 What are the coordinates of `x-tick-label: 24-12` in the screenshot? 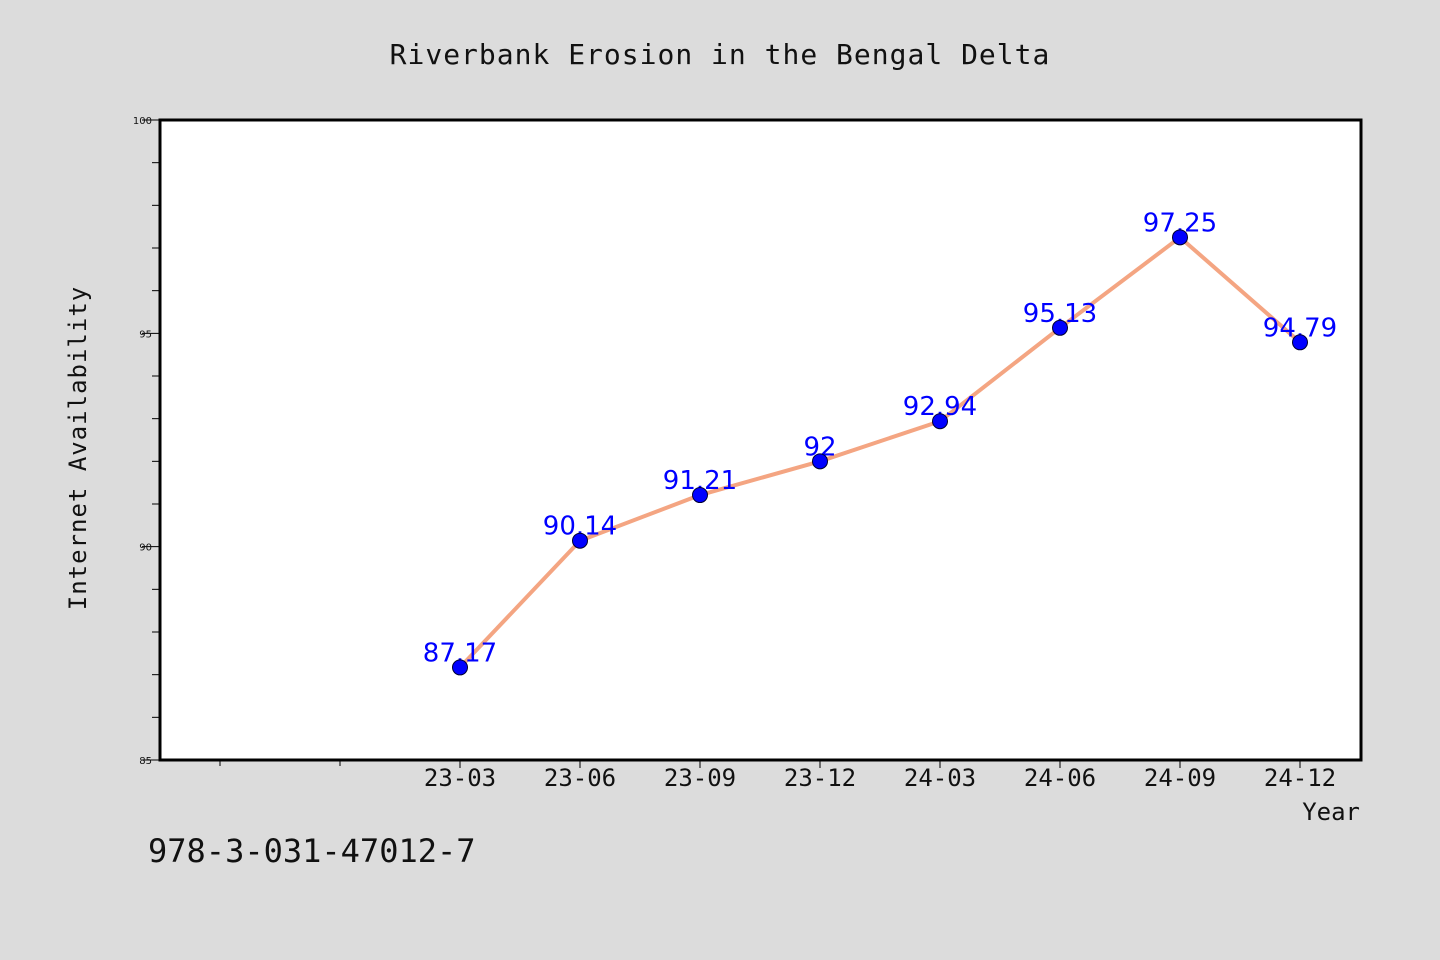 It's located at (1300, 778).